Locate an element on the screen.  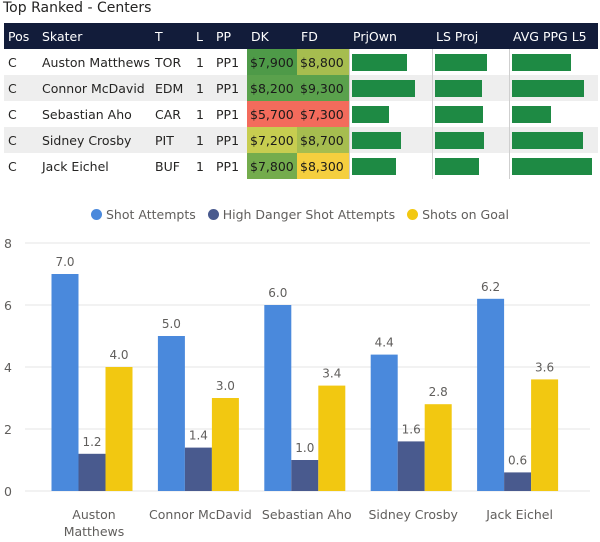
y-tick-label: 8 is located at coordinates (8, 243).